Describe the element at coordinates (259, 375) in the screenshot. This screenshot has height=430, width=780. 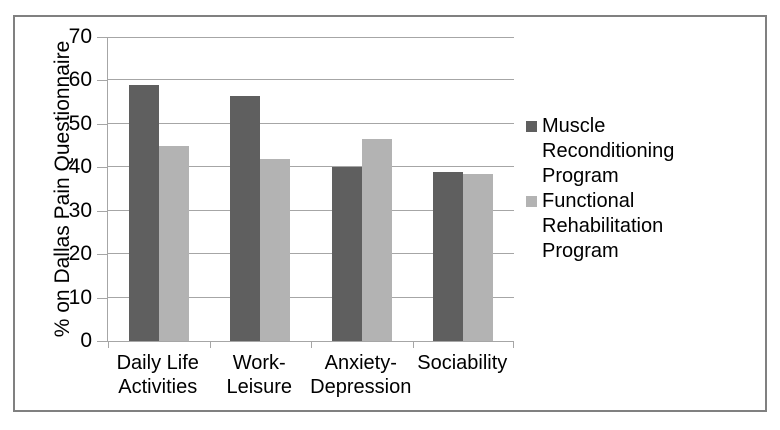
I see `x-label-category-2: Work- Leisure` at that location.